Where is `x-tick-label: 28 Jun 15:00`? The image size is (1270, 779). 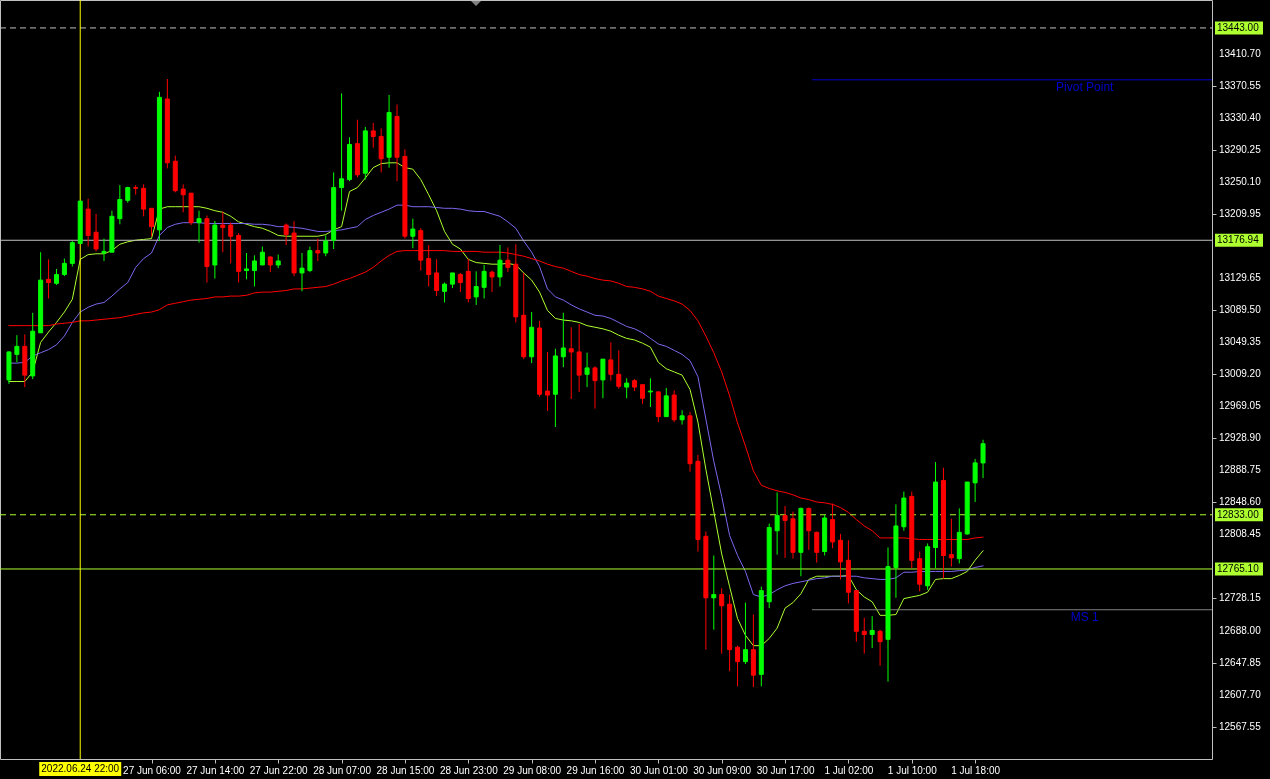 x-tick-label: 28 Jun 15:00 is located at coordinates (405, 770).